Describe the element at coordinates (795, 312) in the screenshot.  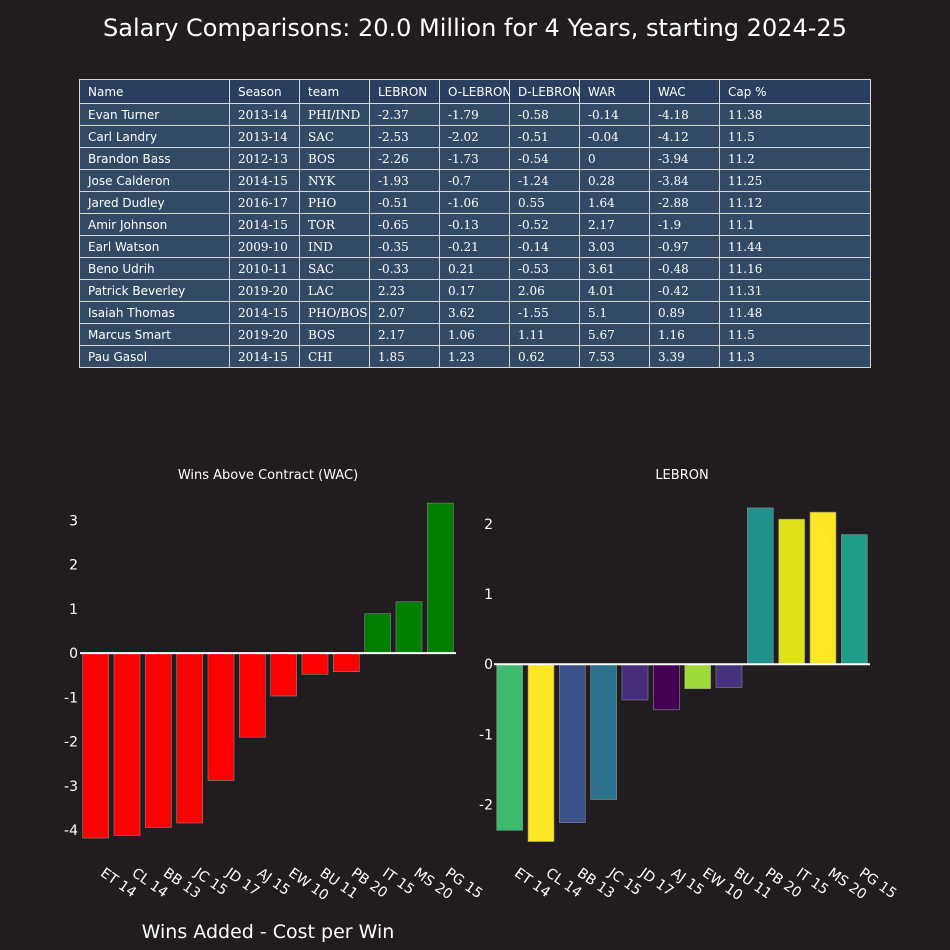
I see `table-cell: 11.48` at that location.